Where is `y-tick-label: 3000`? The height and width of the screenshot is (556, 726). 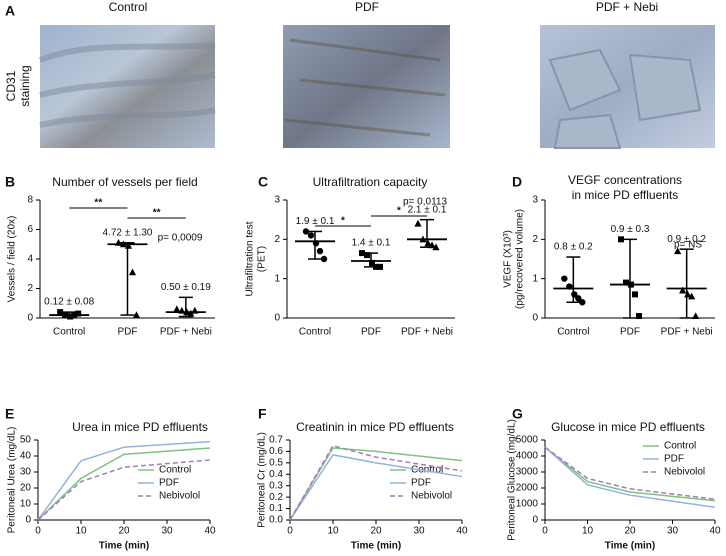
y-tick-label: 3000 is located at coordinates (527, 472).